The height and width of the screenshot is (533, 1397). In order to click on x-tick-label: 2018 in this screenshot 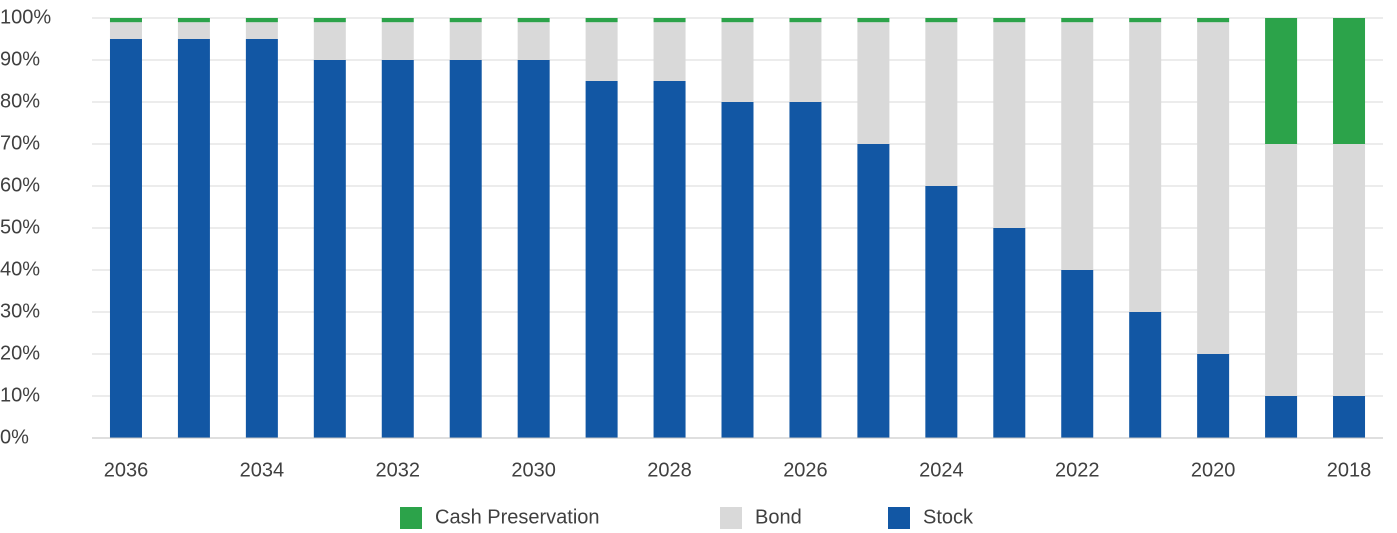, I will do `click(1349, 470)`.